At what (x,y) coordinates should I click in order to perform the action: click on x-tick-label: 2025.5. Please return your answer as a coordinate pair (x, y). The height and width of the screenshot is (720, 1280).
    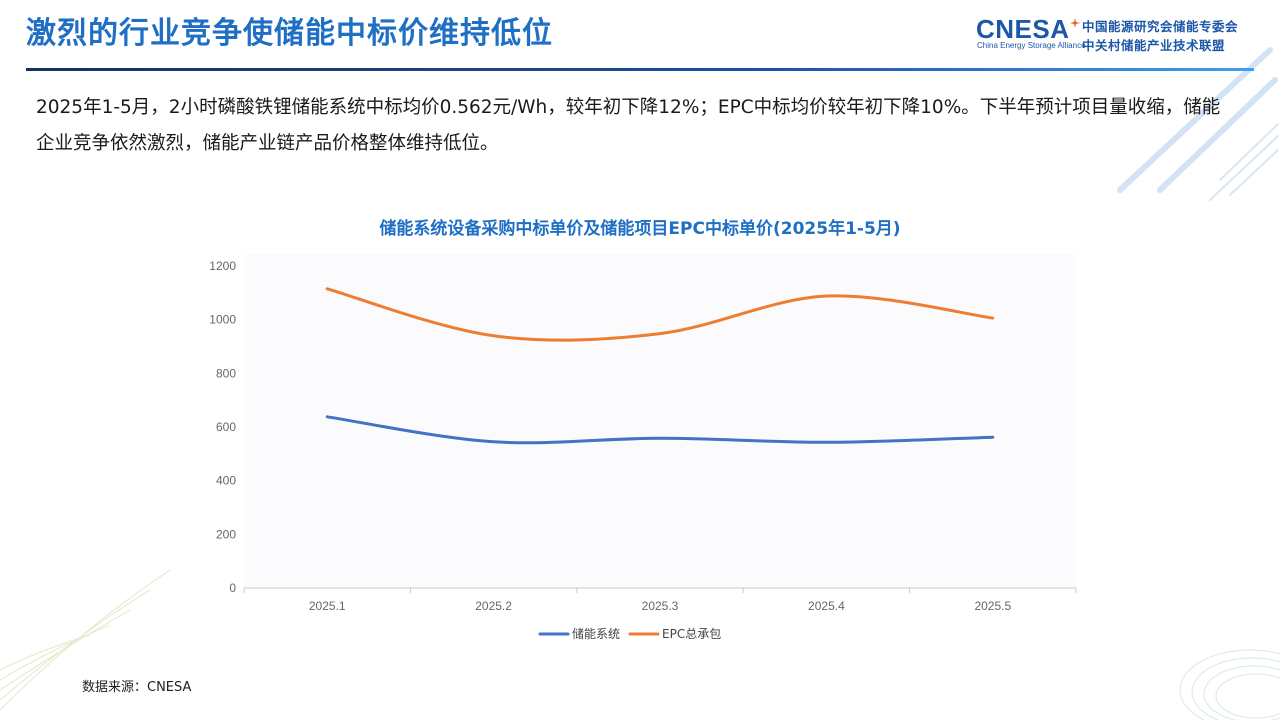
    Looking at the image, I should click on (992, 606).